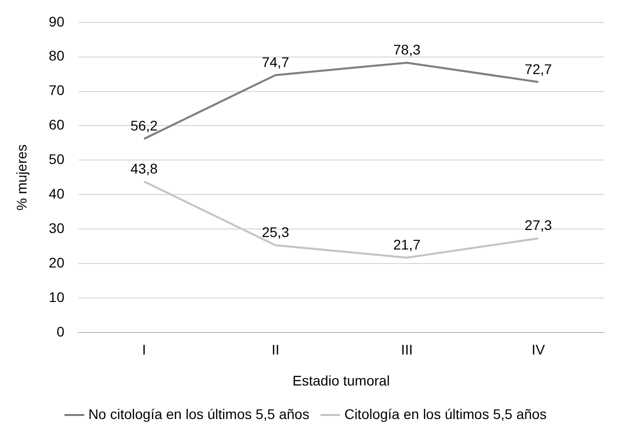 This screenshot has height=437, width=624. Describe the element at coordinates (60, 331) in the screenshot. I see `y-tick-label: 0` at that location.